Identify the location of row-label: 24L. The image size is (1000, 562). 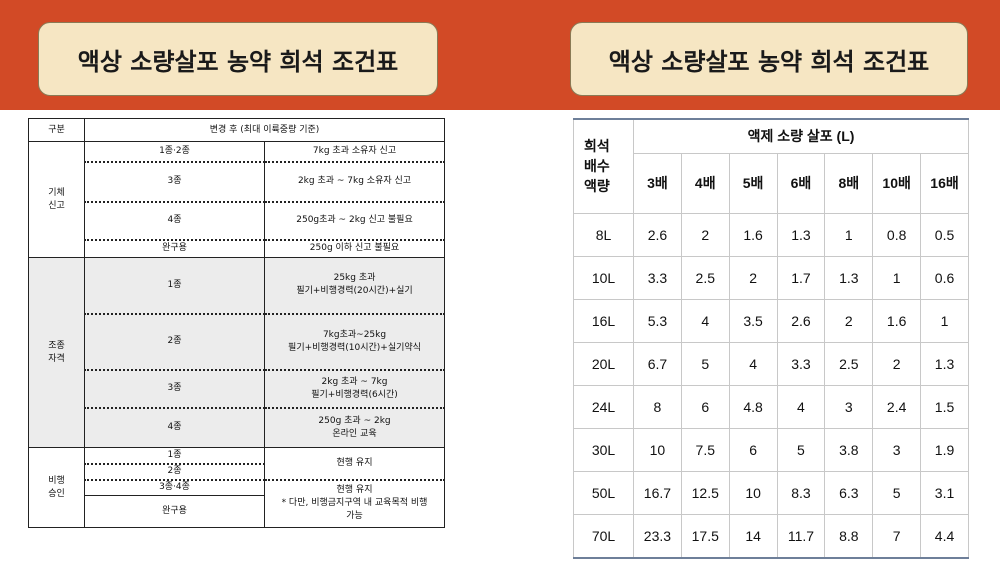
(603, 406).